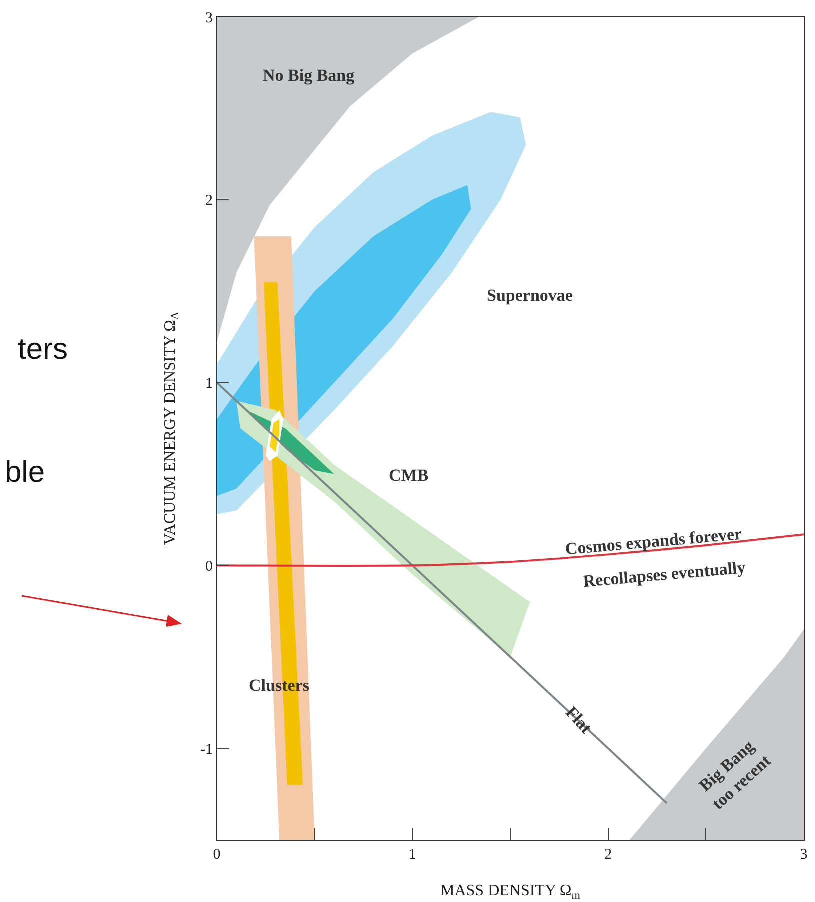 This screenshot has height=902, width=815. Describe the element at coordinates (206, 750) in the screenshot. I see `y-tick-label: -1` at that location.